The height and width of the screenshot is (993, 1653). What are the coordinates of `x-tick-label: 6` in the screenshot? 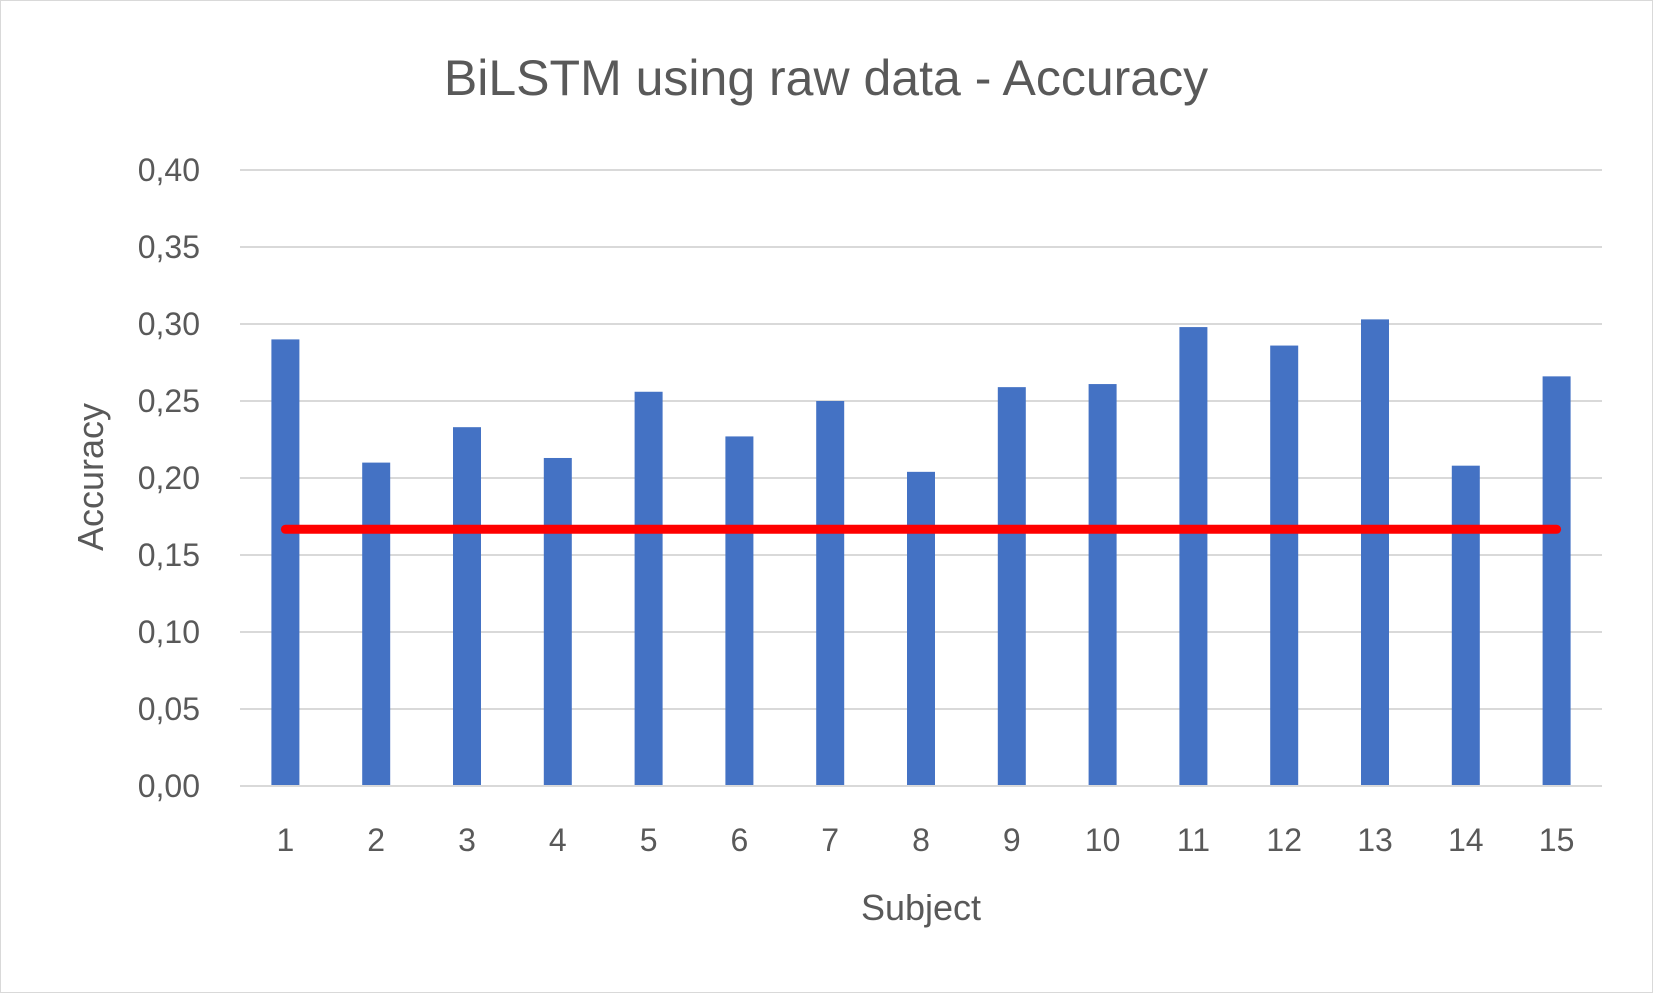 It's located at (740, 840).